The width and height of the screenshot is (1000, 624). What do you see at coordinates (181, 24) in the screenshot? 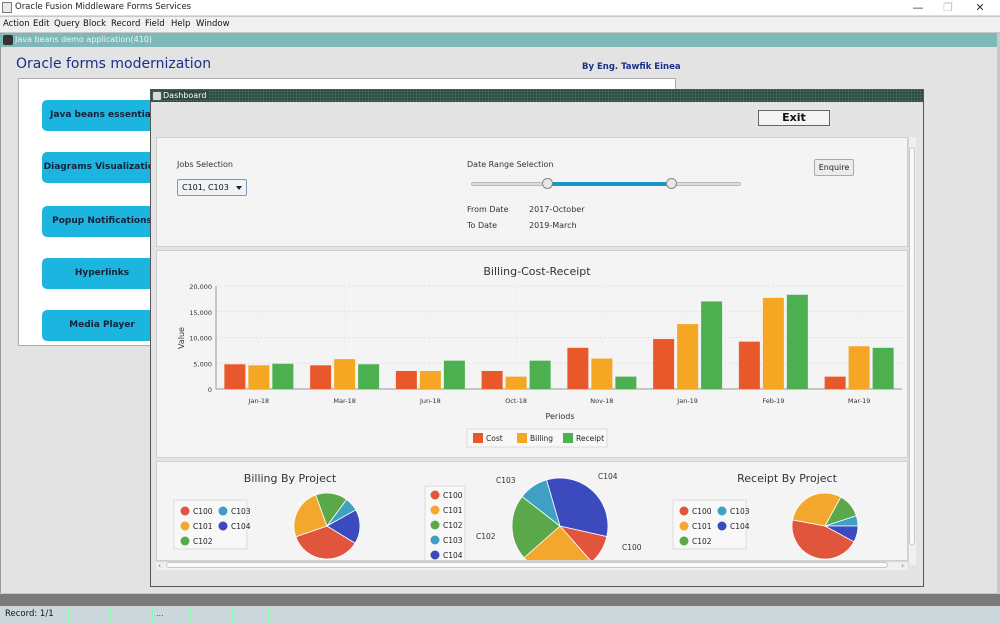
I see `menu-help: Help` at bounding box center [181, 24].